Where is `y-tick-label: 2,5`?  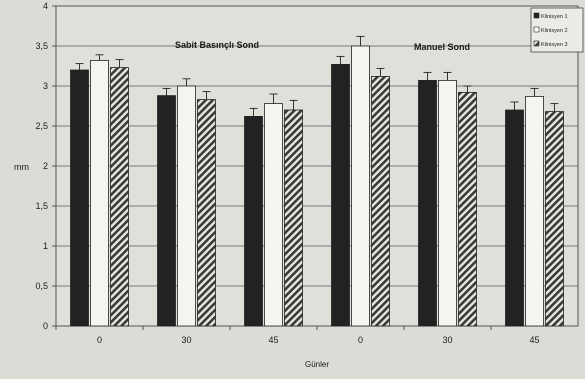
y-tick-label: 2,5 is located at coordinates (41, 126).